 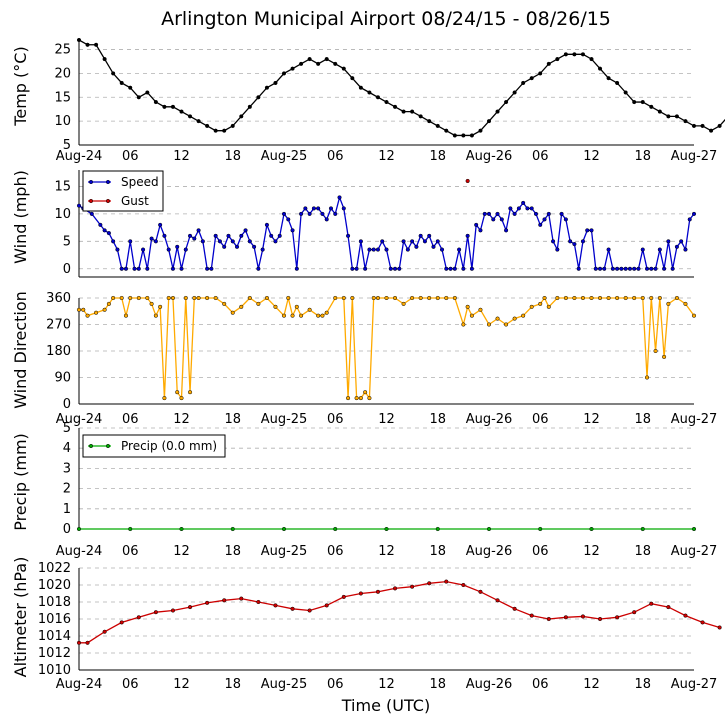 I want to click on y-tick-label: 1014, so click(x=54, y=636).